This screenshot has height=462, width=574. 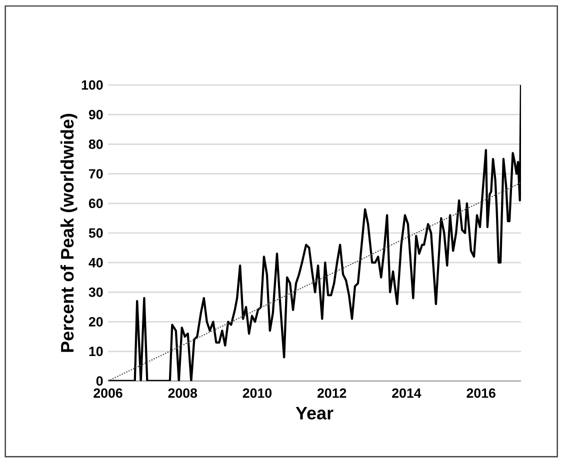 I want to click on y-tick-label: 100, so click(x=92, y=85).